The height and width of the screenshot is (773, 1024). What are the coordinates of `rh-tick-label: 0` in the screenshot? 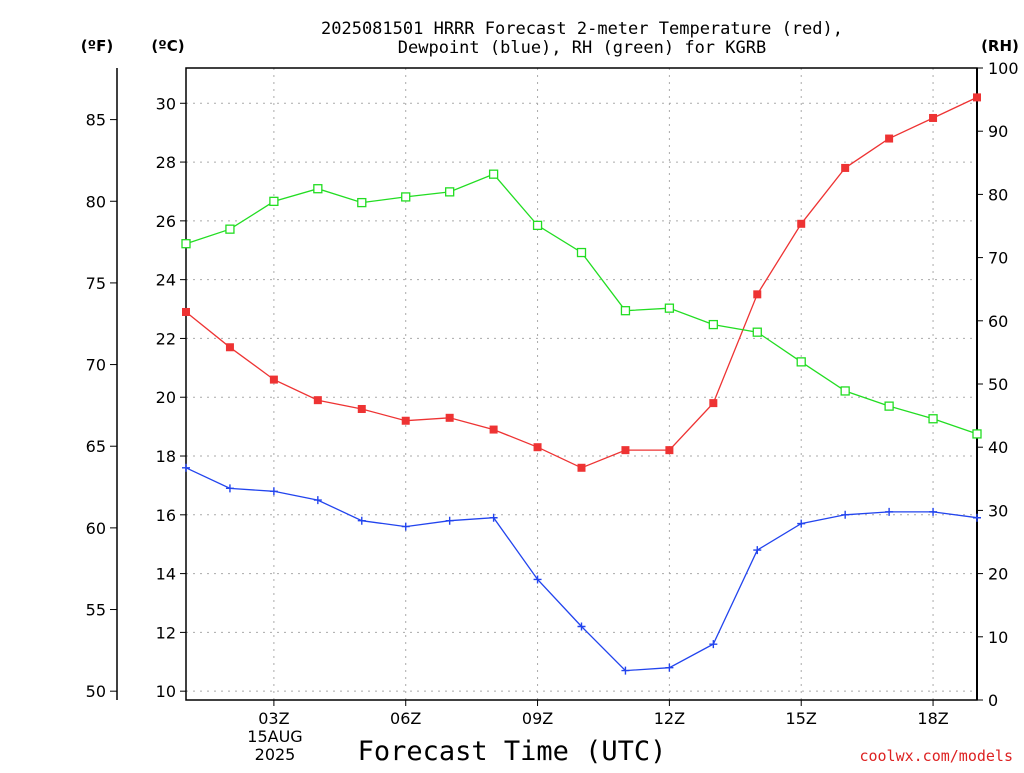 It's located at (993, 700).